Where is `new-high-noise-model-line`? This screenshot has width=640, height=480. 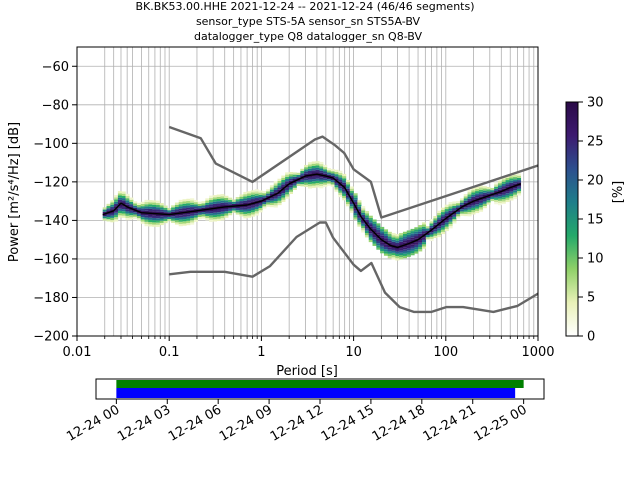 new-high-noise-model-line is located at coordinates (353, 172).